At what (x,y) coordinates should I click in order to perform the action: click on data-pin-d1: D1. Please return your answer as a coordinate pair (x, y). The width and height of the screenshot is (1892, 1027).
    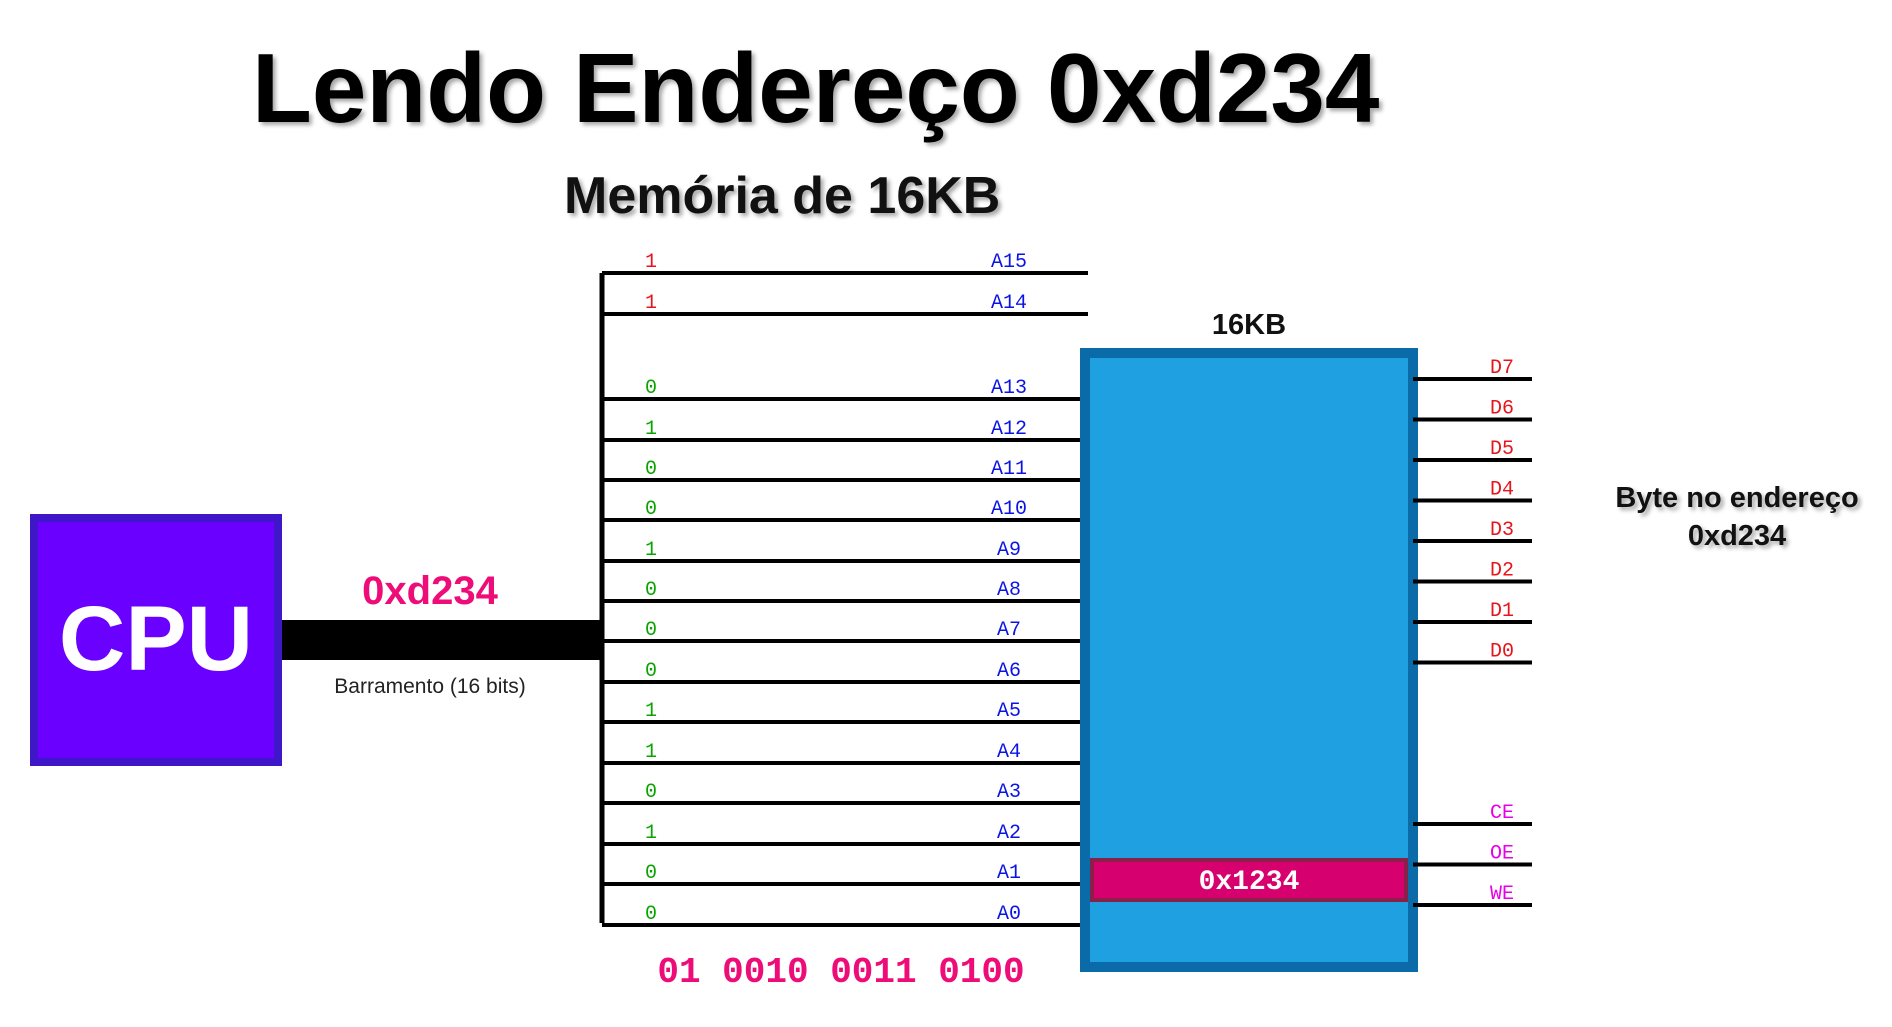
    Looking at the image, I should click on (1502, 611).